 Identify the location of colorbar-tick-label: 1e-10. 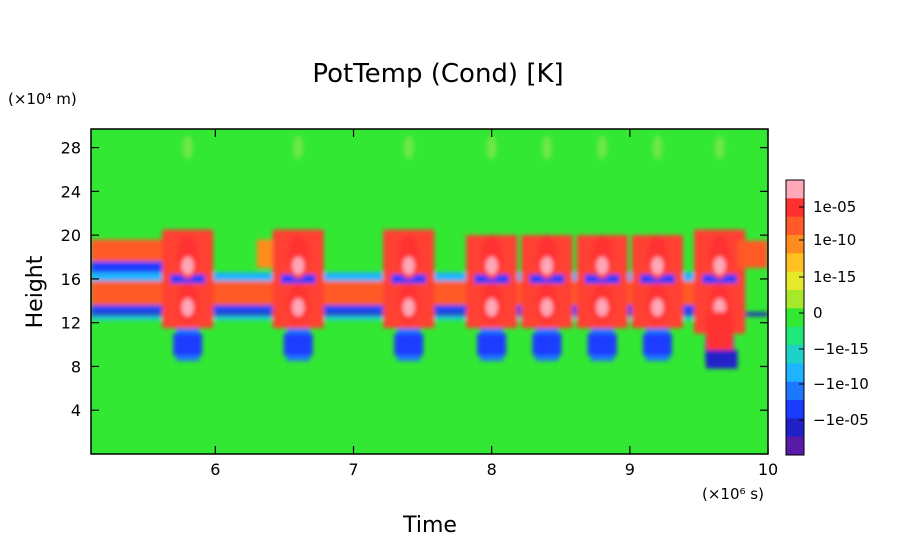
(834, 240).